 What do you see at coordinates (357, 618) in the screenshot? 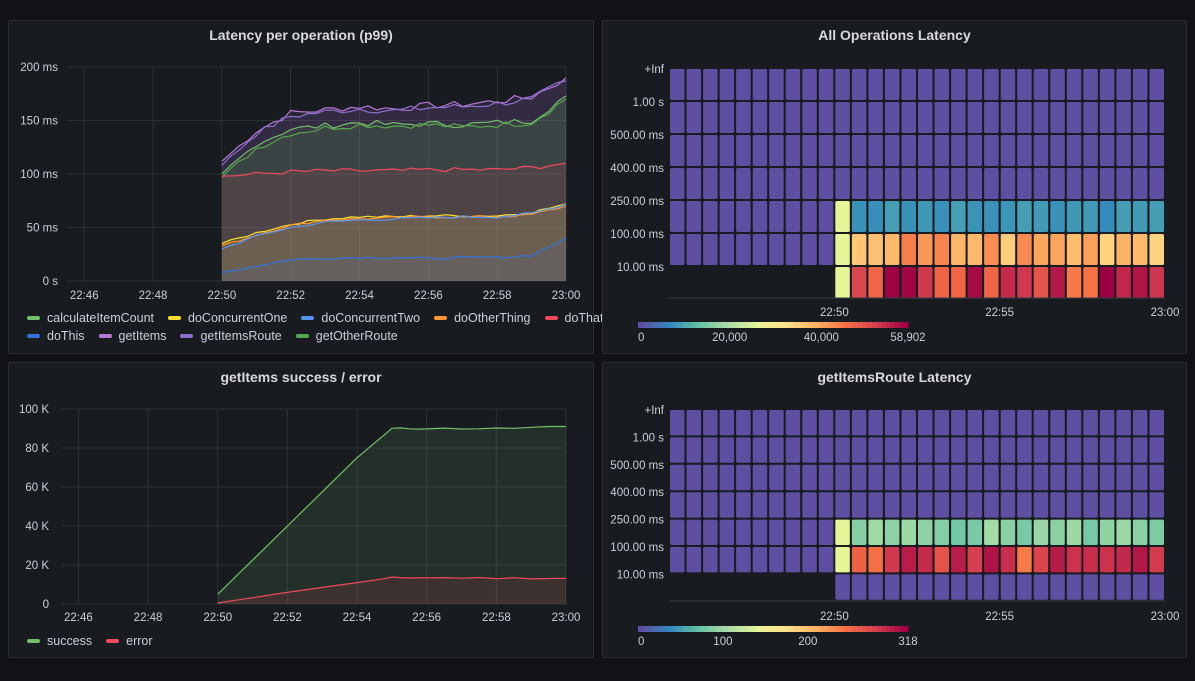
I see `x-tick-label: 22:54` at bounding box center [357, 618].